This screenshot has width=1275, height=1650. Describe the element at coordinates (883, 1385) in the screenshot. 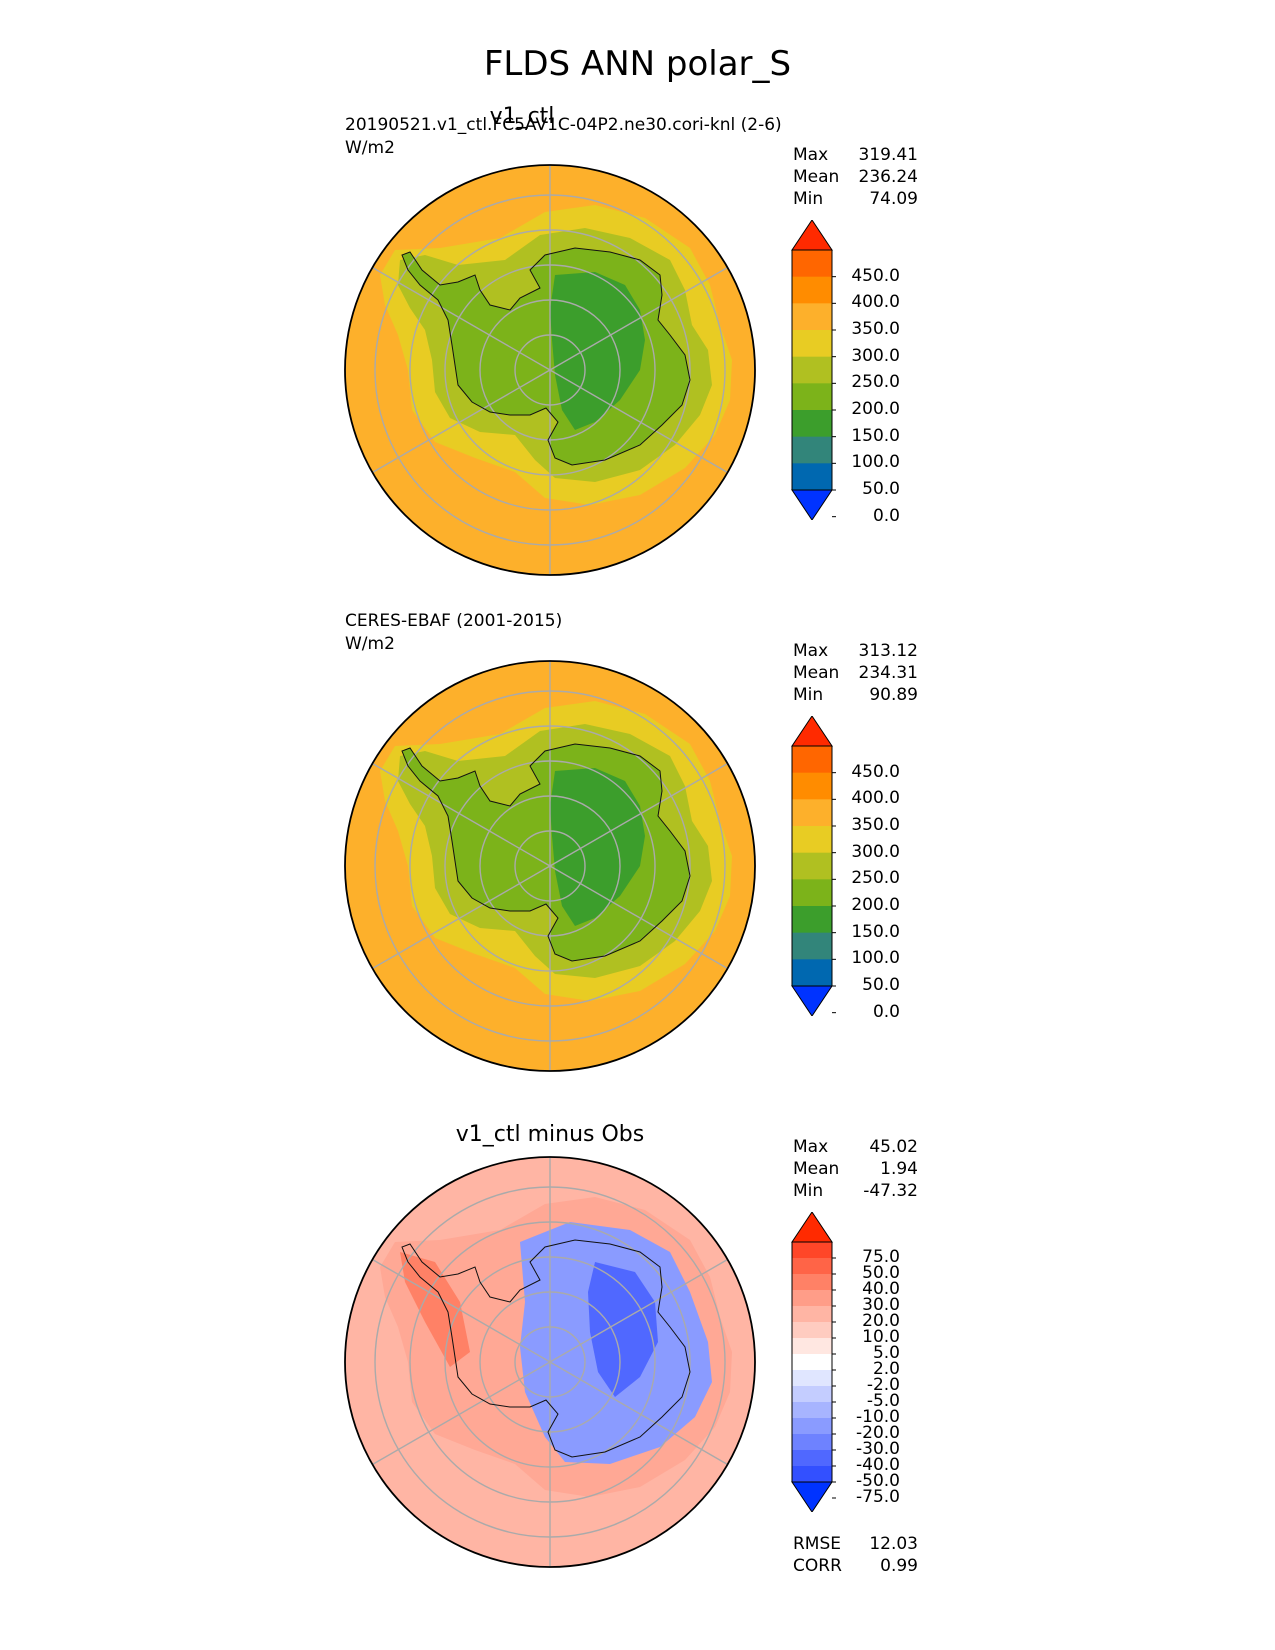

I see `colorbar-tick-label: -2.0` at that location.